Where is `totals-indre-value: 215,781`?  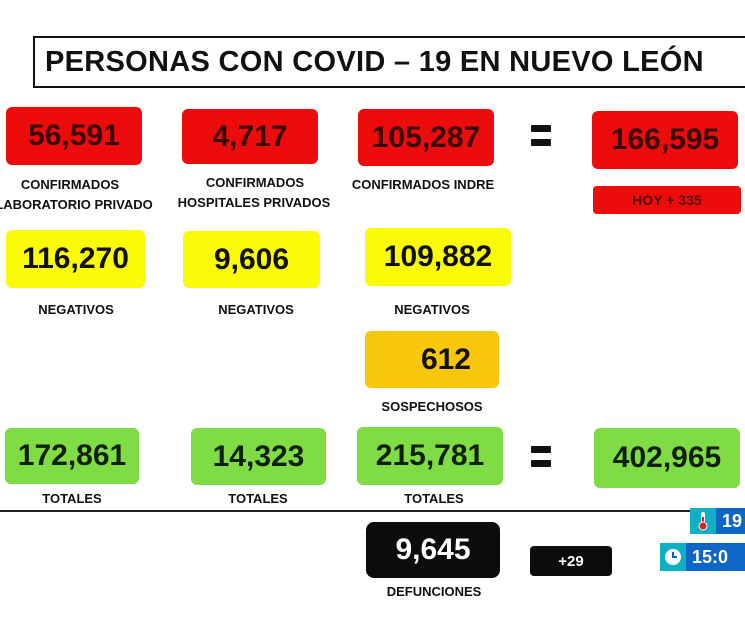 totals-indre-value: 215,781 is located at coordinates (430, 456).